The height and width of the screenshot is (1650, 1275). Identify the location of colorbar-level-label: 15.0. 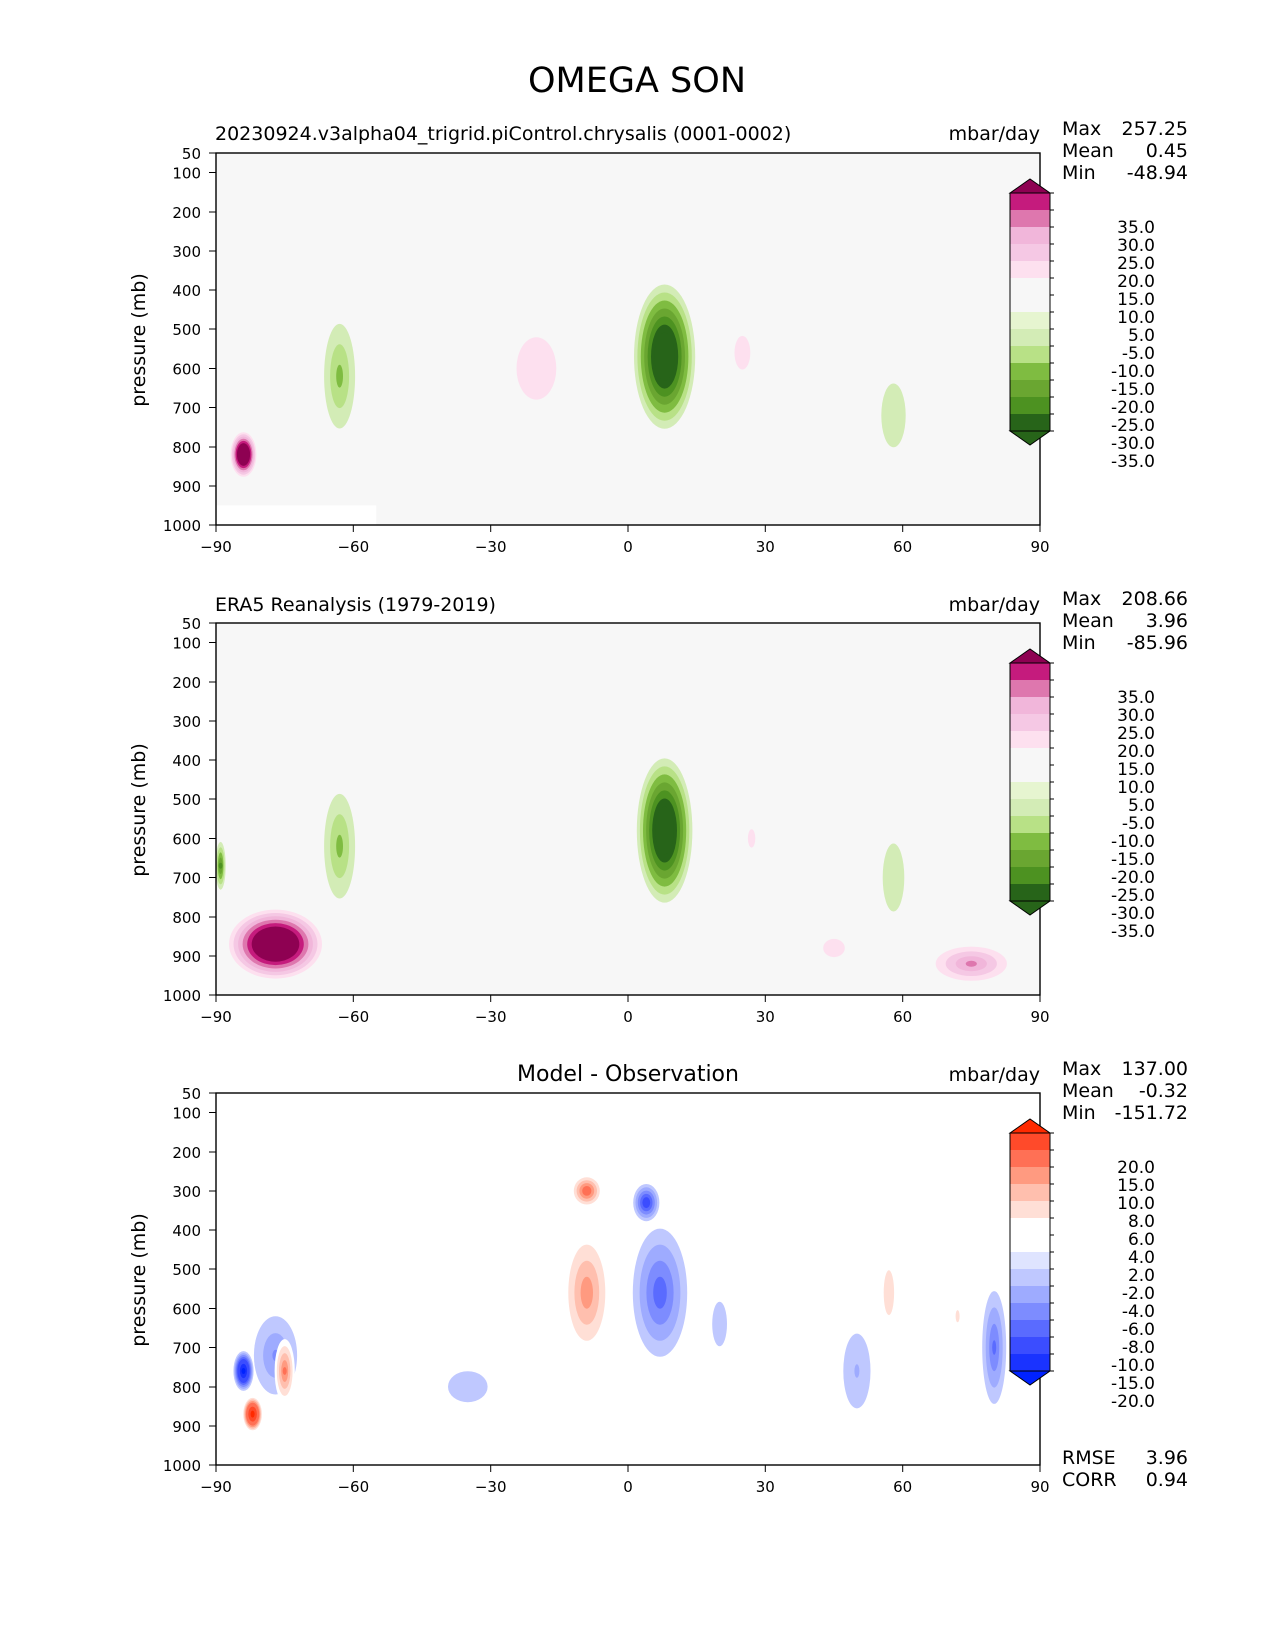
(1136, 770).